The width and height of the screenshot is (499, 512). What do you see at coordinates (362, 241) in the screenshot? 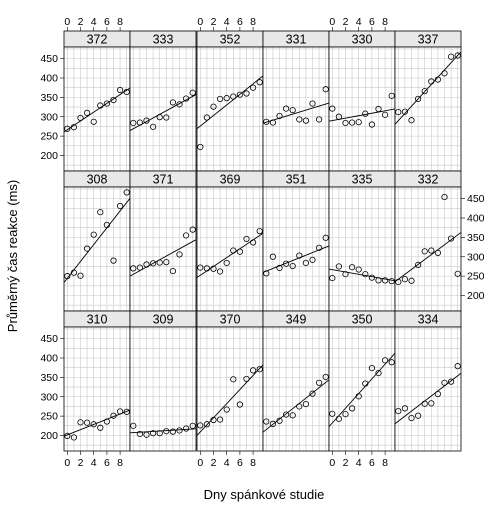
I see `panel-335: 335` at bounding box center [362, 241].